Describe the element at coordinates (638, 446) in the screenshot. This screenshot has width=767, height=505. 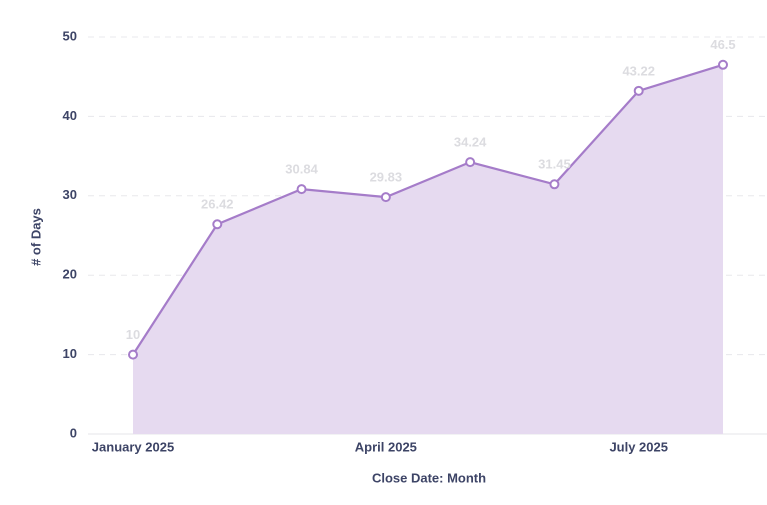
I see `x-tick-label: July 2025` at that location.